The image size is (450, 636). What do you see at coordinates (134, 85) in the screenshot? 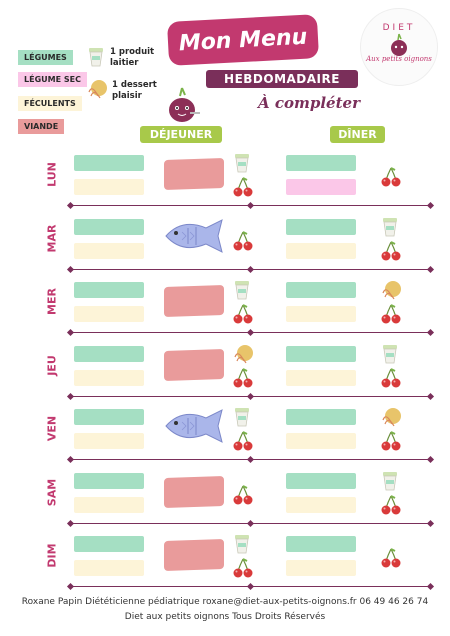
I see `legend-dessert-line1: 1 dessert` at bounding box center [134, 85].